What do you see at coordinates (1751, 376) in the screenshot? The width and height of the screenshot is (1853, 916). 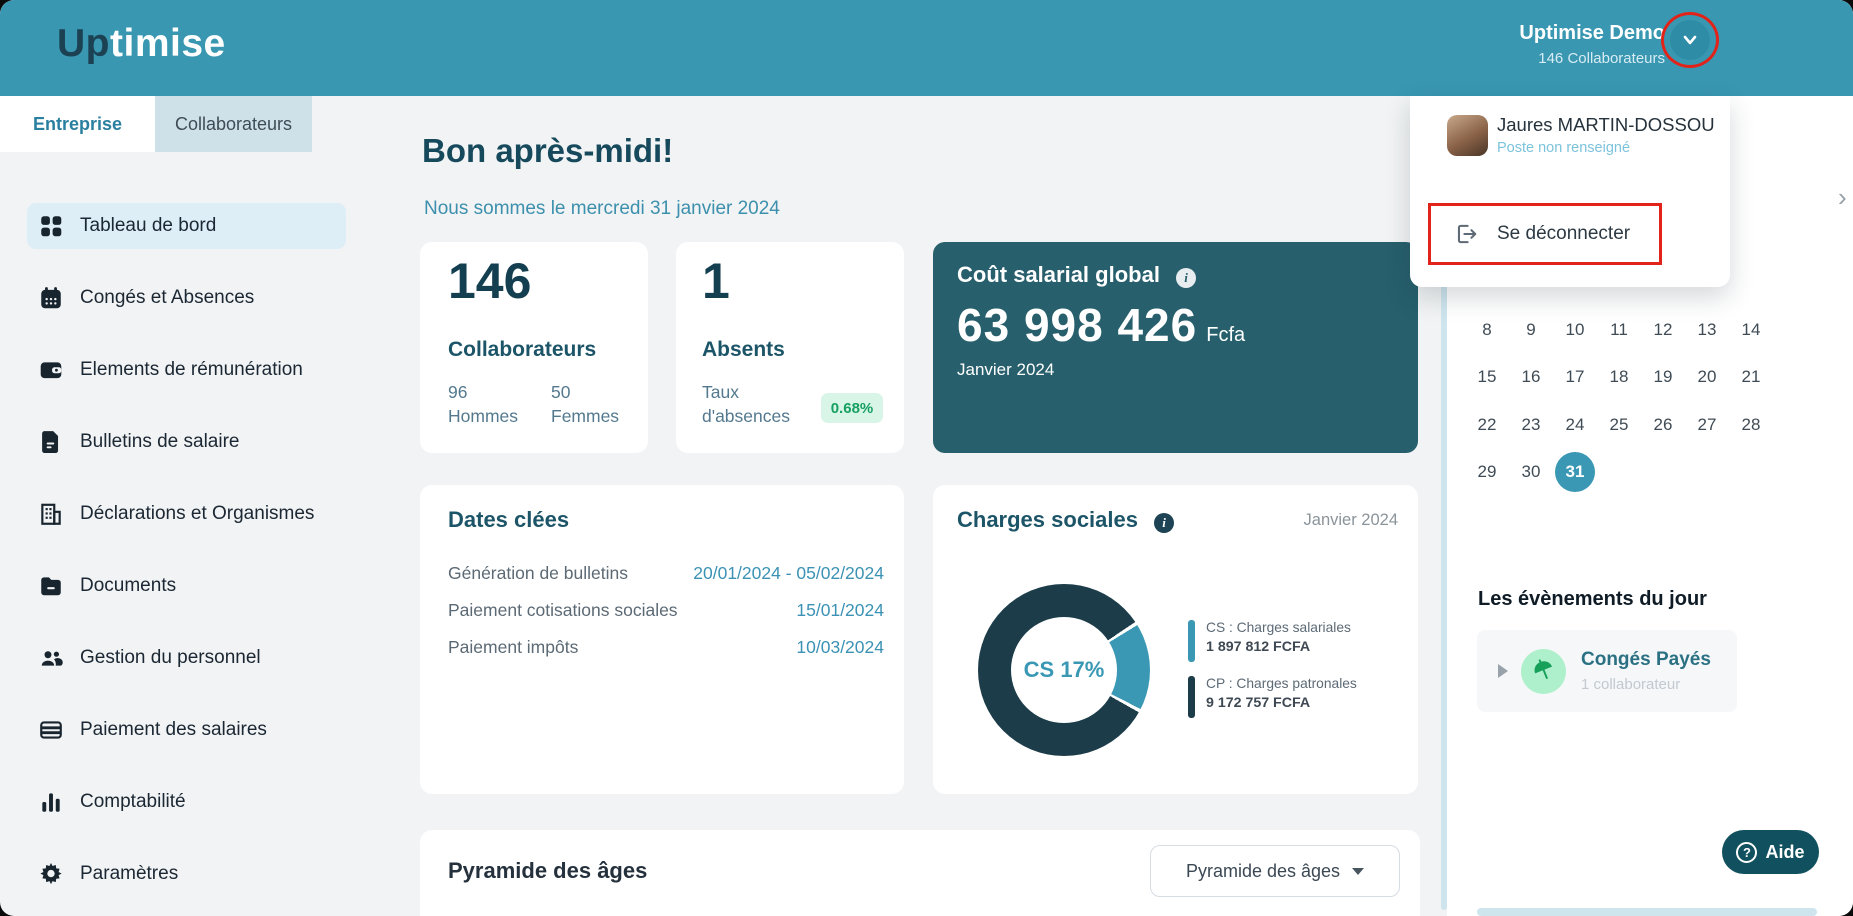 I see `calendar-day: 21` at bounding box center [1751, 376].